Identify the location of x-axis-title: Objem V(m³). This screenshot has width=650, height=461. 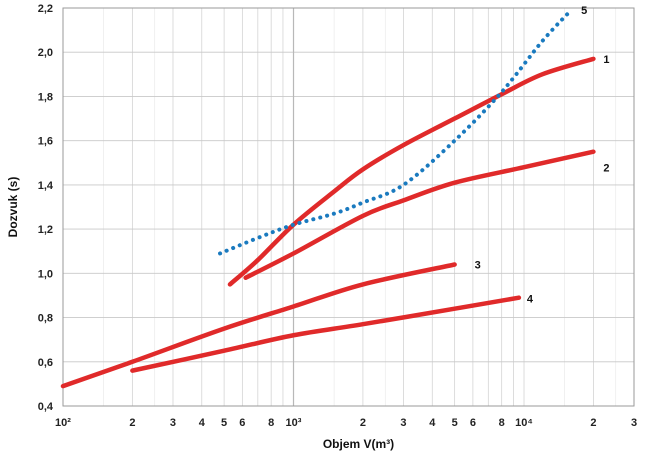
(358, 444).